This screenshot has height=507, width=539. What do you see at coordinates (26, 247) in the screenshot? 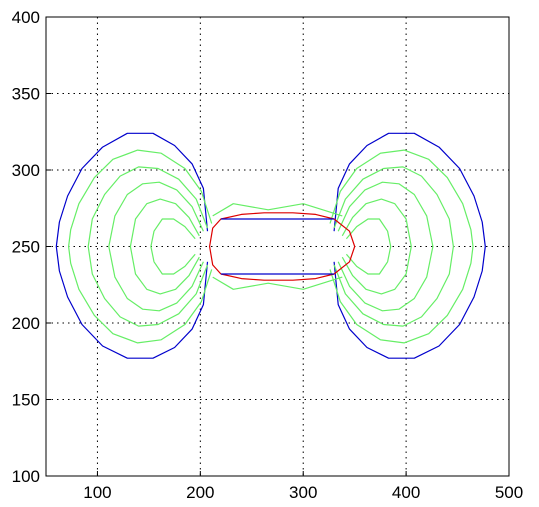
I see `y-tick-label: 250` at bounding box center [26, 247].